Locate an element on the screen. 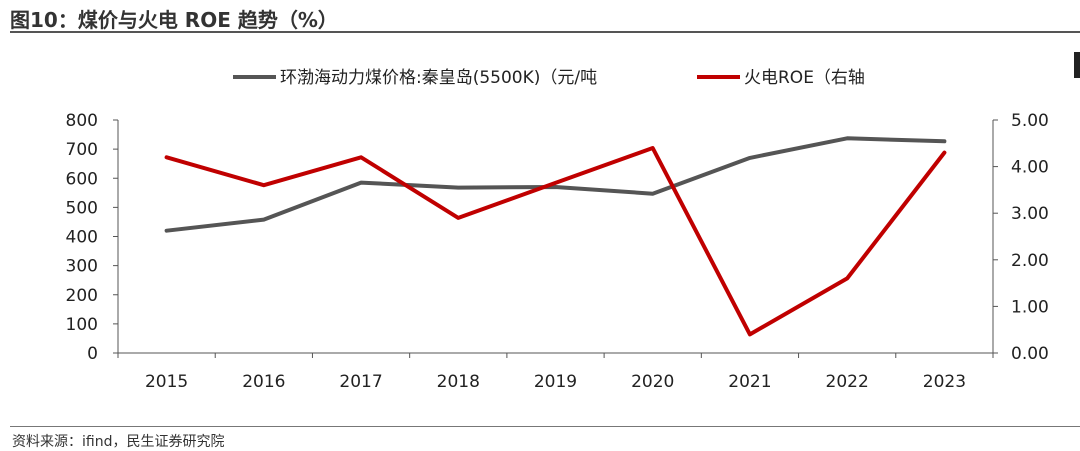 This screenshot has height=451, width=1080. y-left-tick-label: 300 is located at coordinates (82, 267).